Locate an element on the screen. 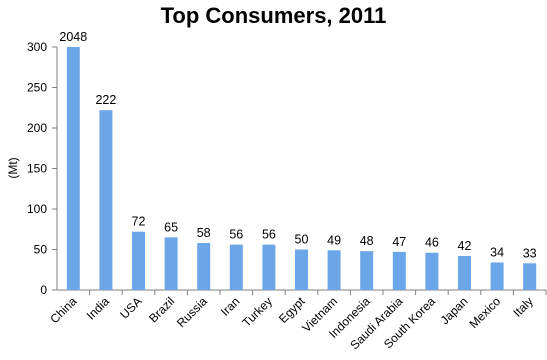 The height and width of the screenshot is (360, 547). data-label: 222 is located at coordinates (105, 100).